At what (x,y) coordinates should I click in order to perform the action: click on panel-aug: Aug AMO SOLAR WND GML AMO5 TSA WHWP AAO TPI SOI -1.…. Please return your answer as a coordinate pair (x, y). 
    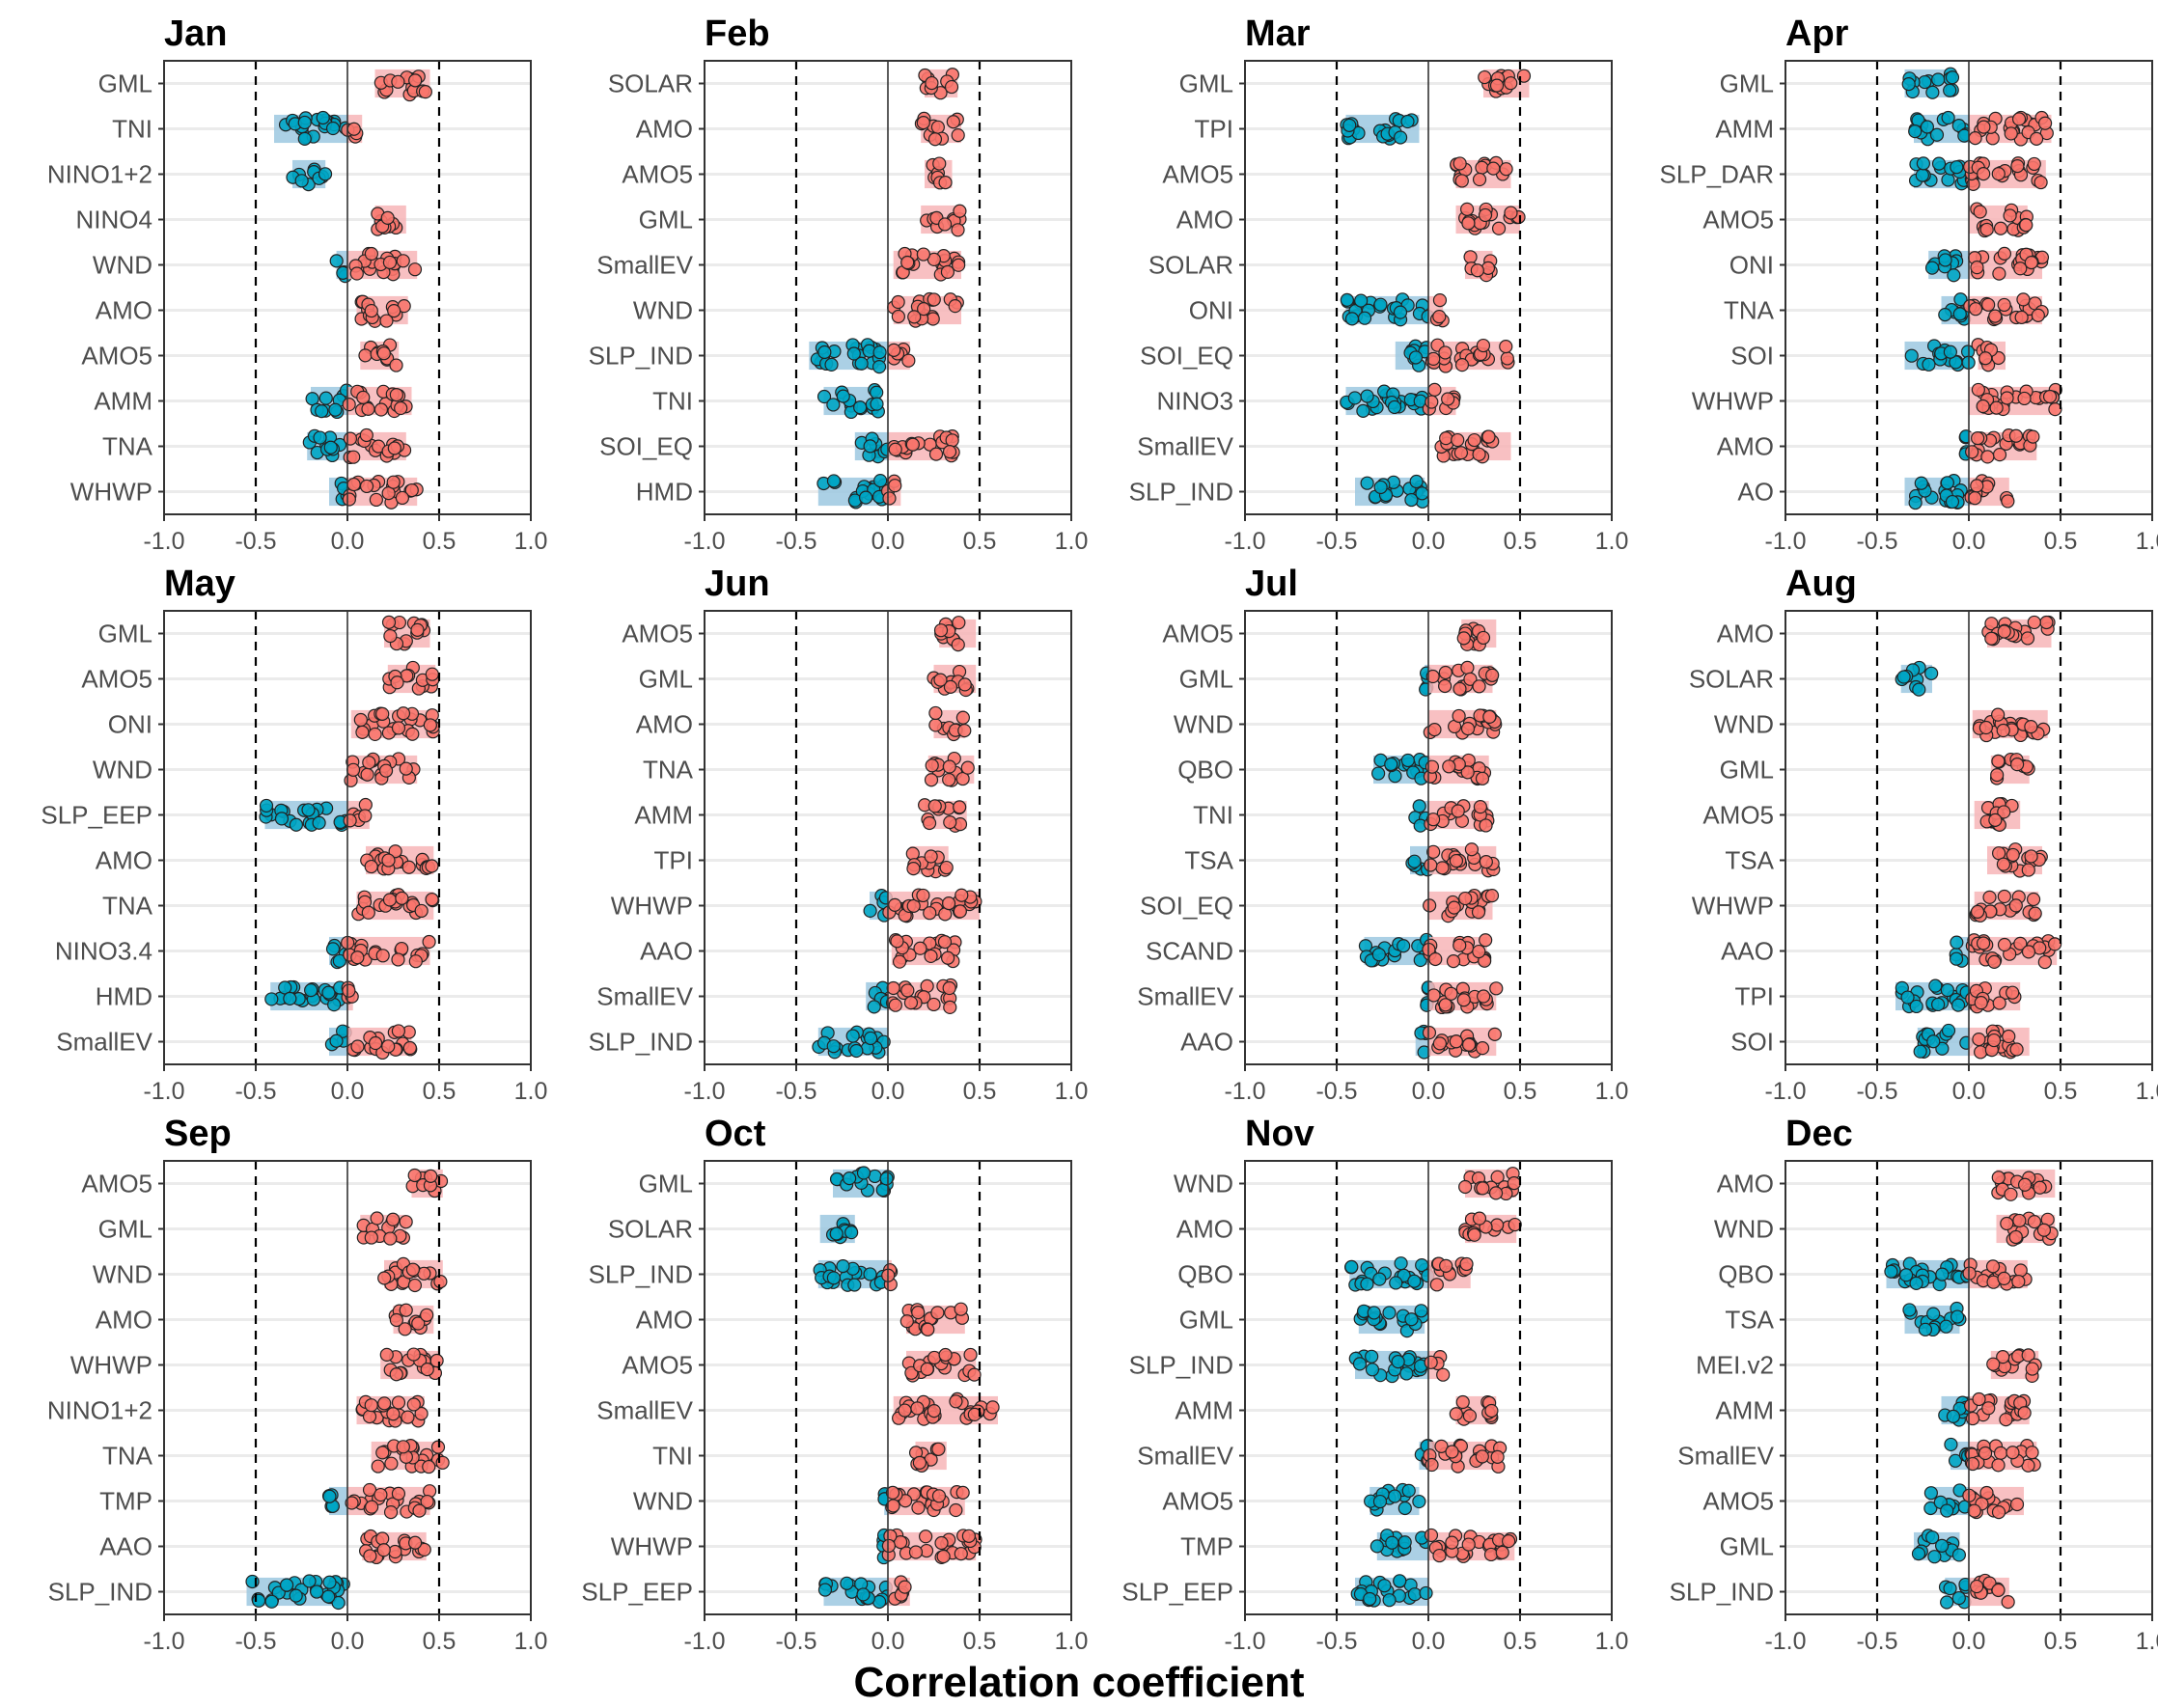
    Looking at the image, I should click on (1923, 834).